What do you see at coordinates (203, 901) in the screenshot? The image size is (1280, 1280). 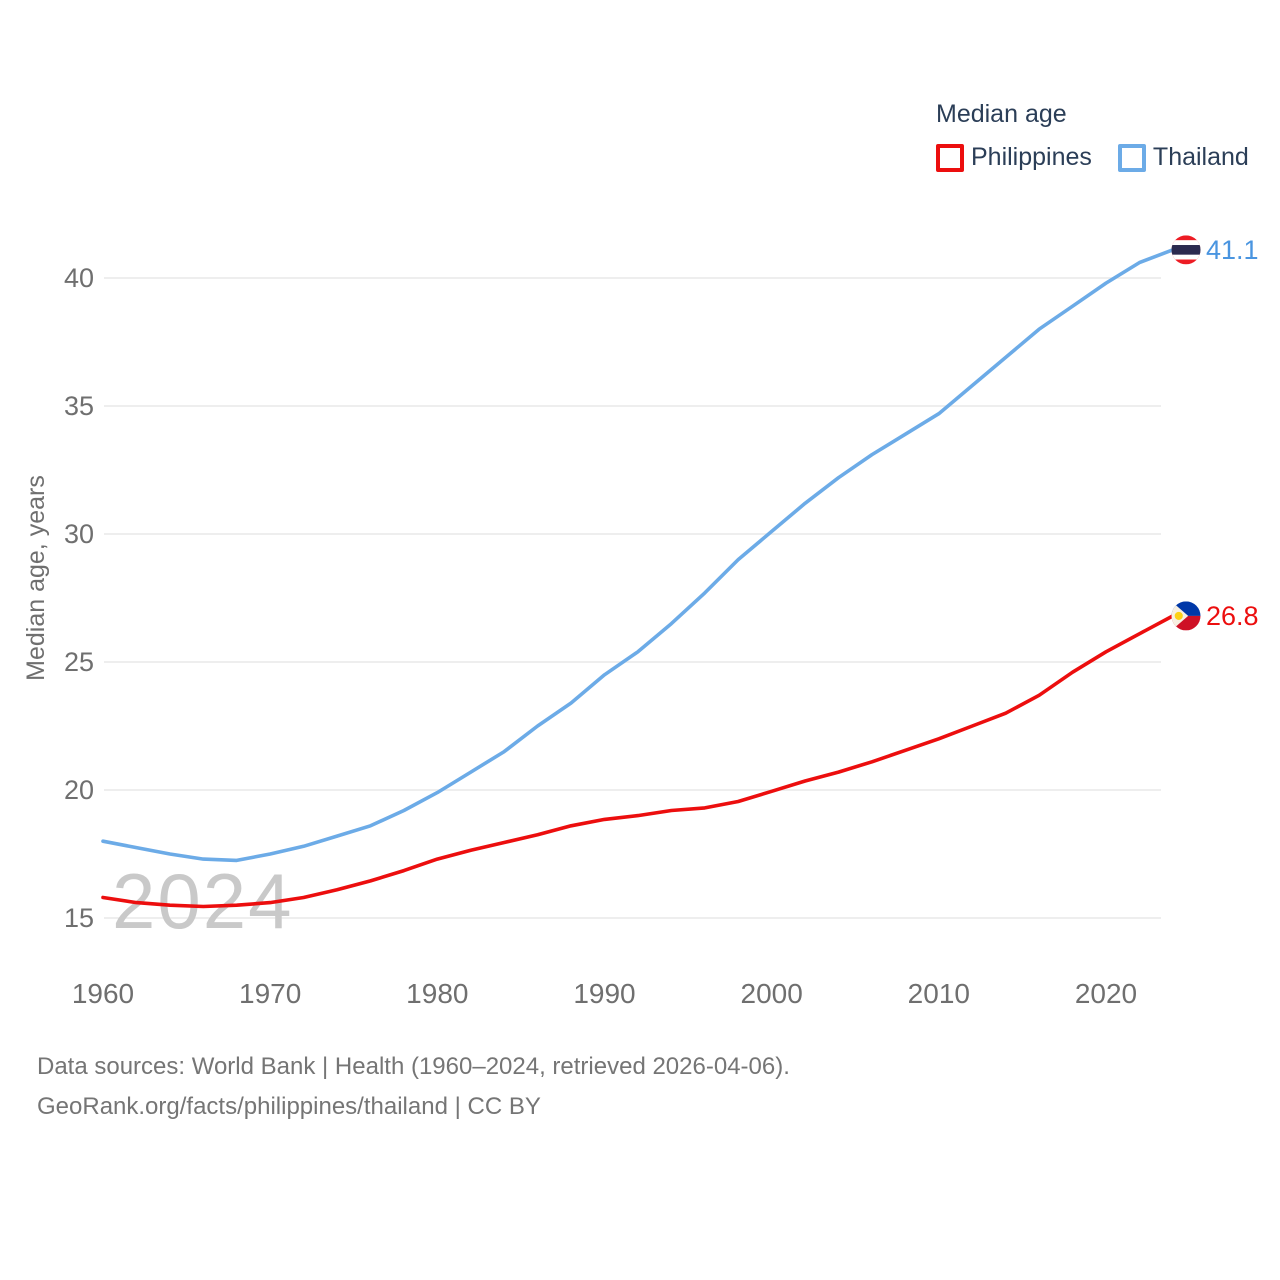 I see `watermark-year: 2024` at bounding box center [203, 901].